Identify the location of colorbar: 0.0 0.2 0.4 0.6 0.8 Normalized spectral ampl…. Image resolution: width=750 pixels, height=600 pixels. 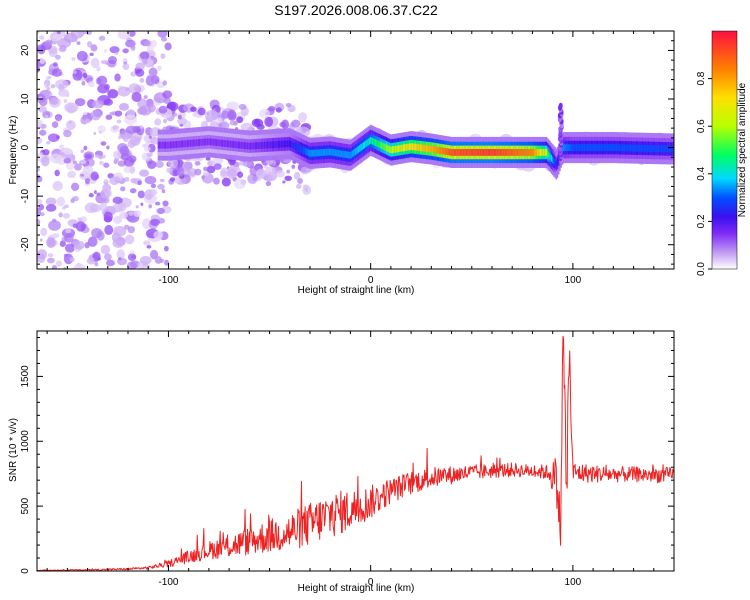
(722, 153).